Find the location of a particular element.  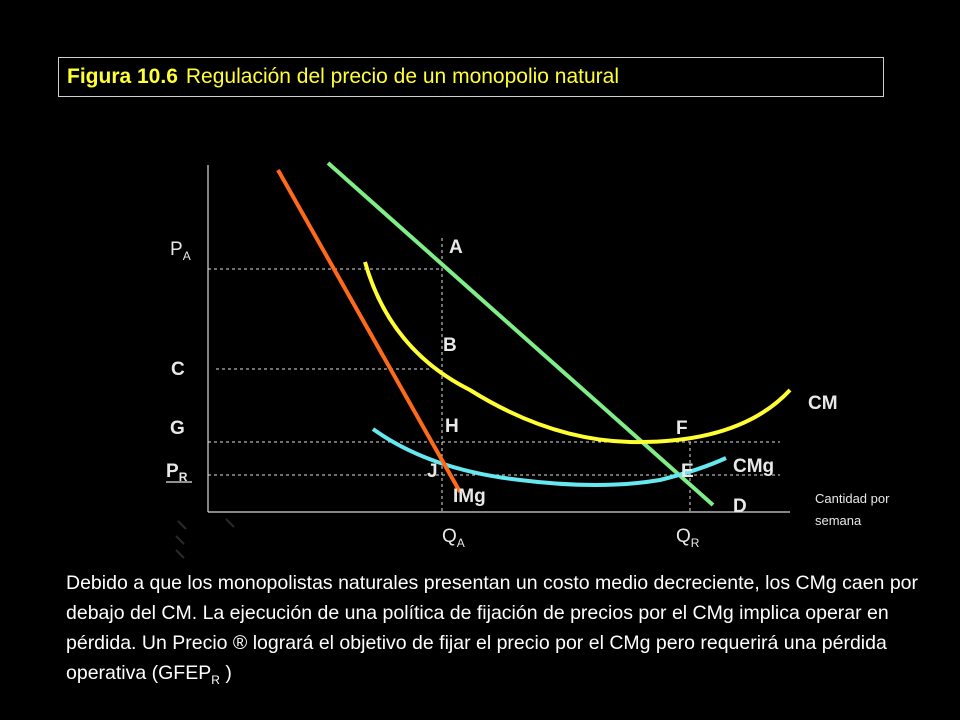

curve-label-d: D is located at coordinates (740, 506).